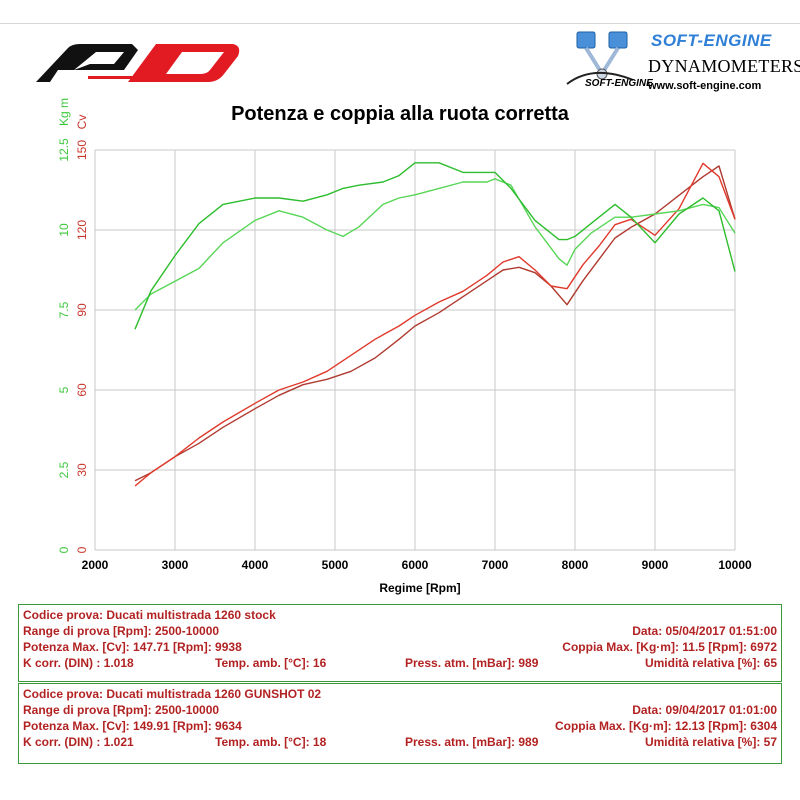  What do you see at coordinates (704, 710) in the screenshot?
I see `test-date: Data: 09/04/2017 01:01:00` at bounding box center [704, 710].